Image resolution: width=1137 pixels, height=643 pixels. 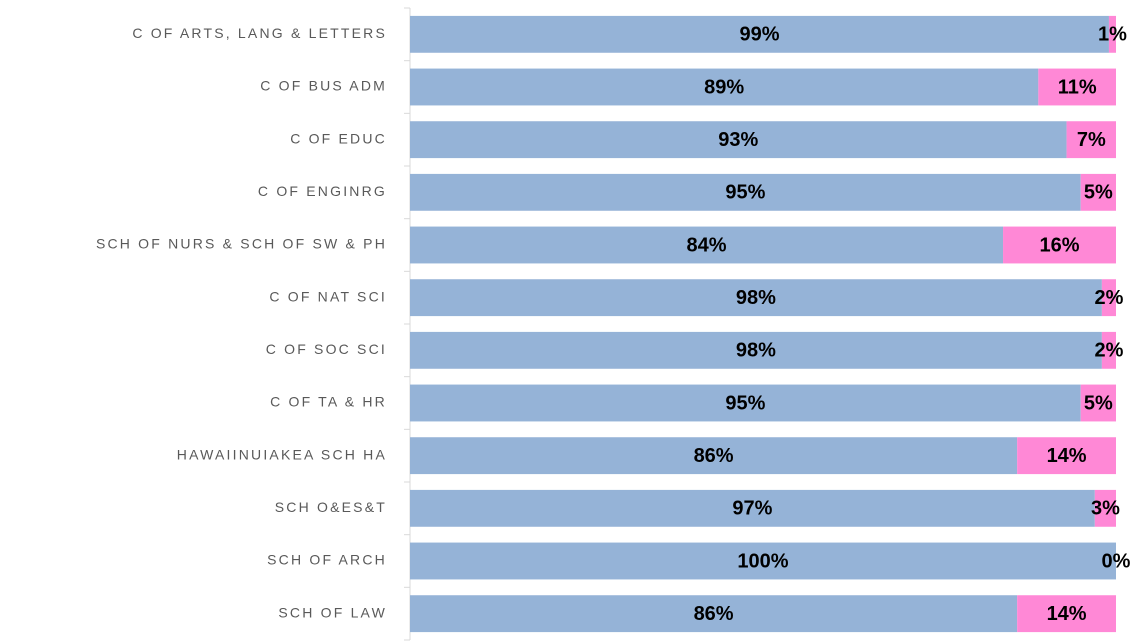 I want to click on data-label: 100%, so click(x=762, y=561).